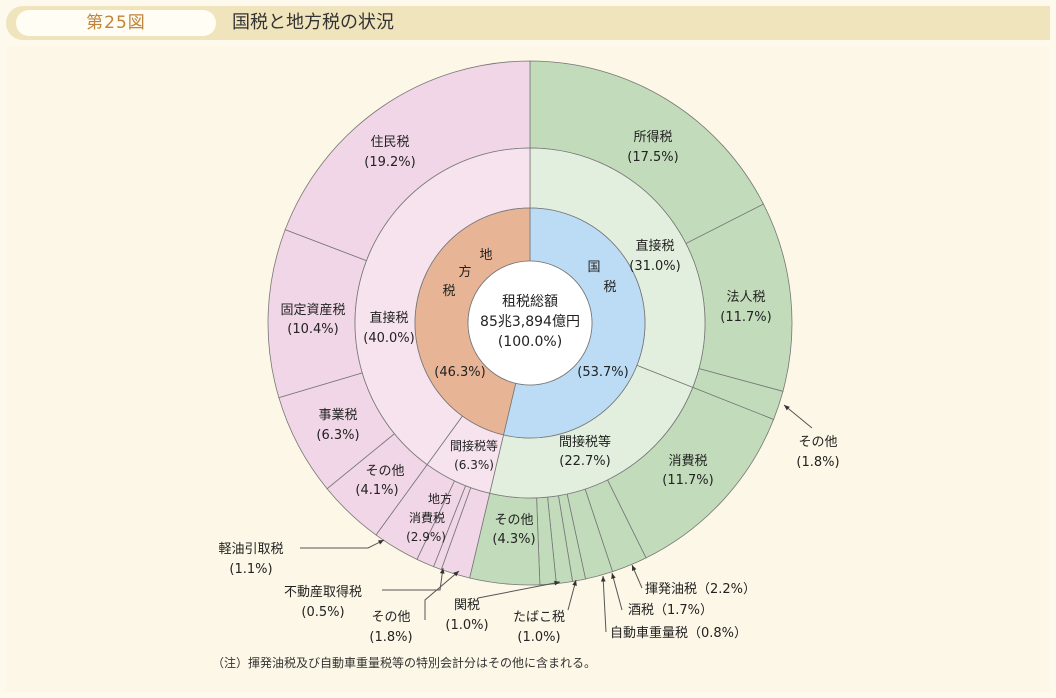  I want to click on label-national-indirect: 間接税等, so click(585, 442).